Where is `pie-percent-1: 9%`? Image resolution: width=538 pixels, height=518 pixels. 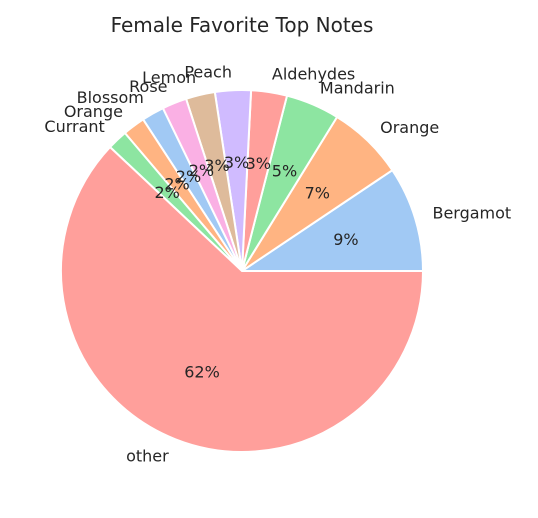 pie-percent-1: 9% is located at coordinates (345, 239).